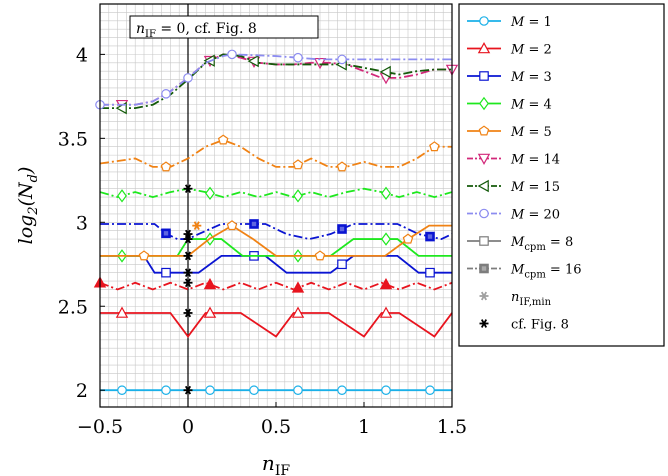  I want to click on legend-marker-11-stroke, so click(484, 323).